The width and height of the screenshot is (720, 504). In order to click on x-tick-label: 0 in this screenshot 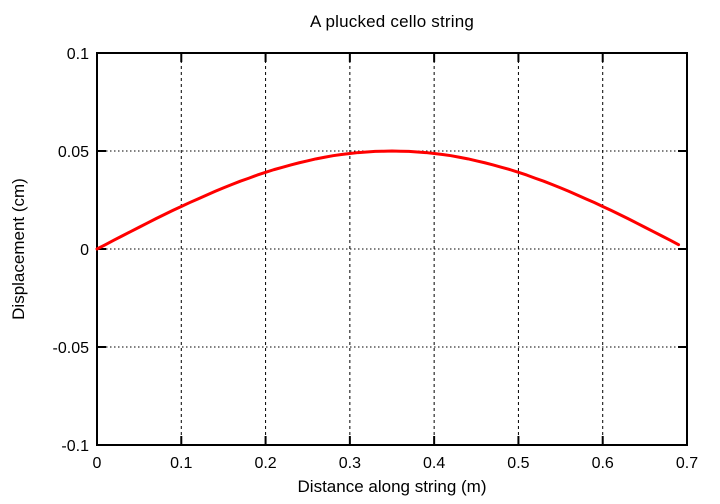, I will do `click(97, 463)`.